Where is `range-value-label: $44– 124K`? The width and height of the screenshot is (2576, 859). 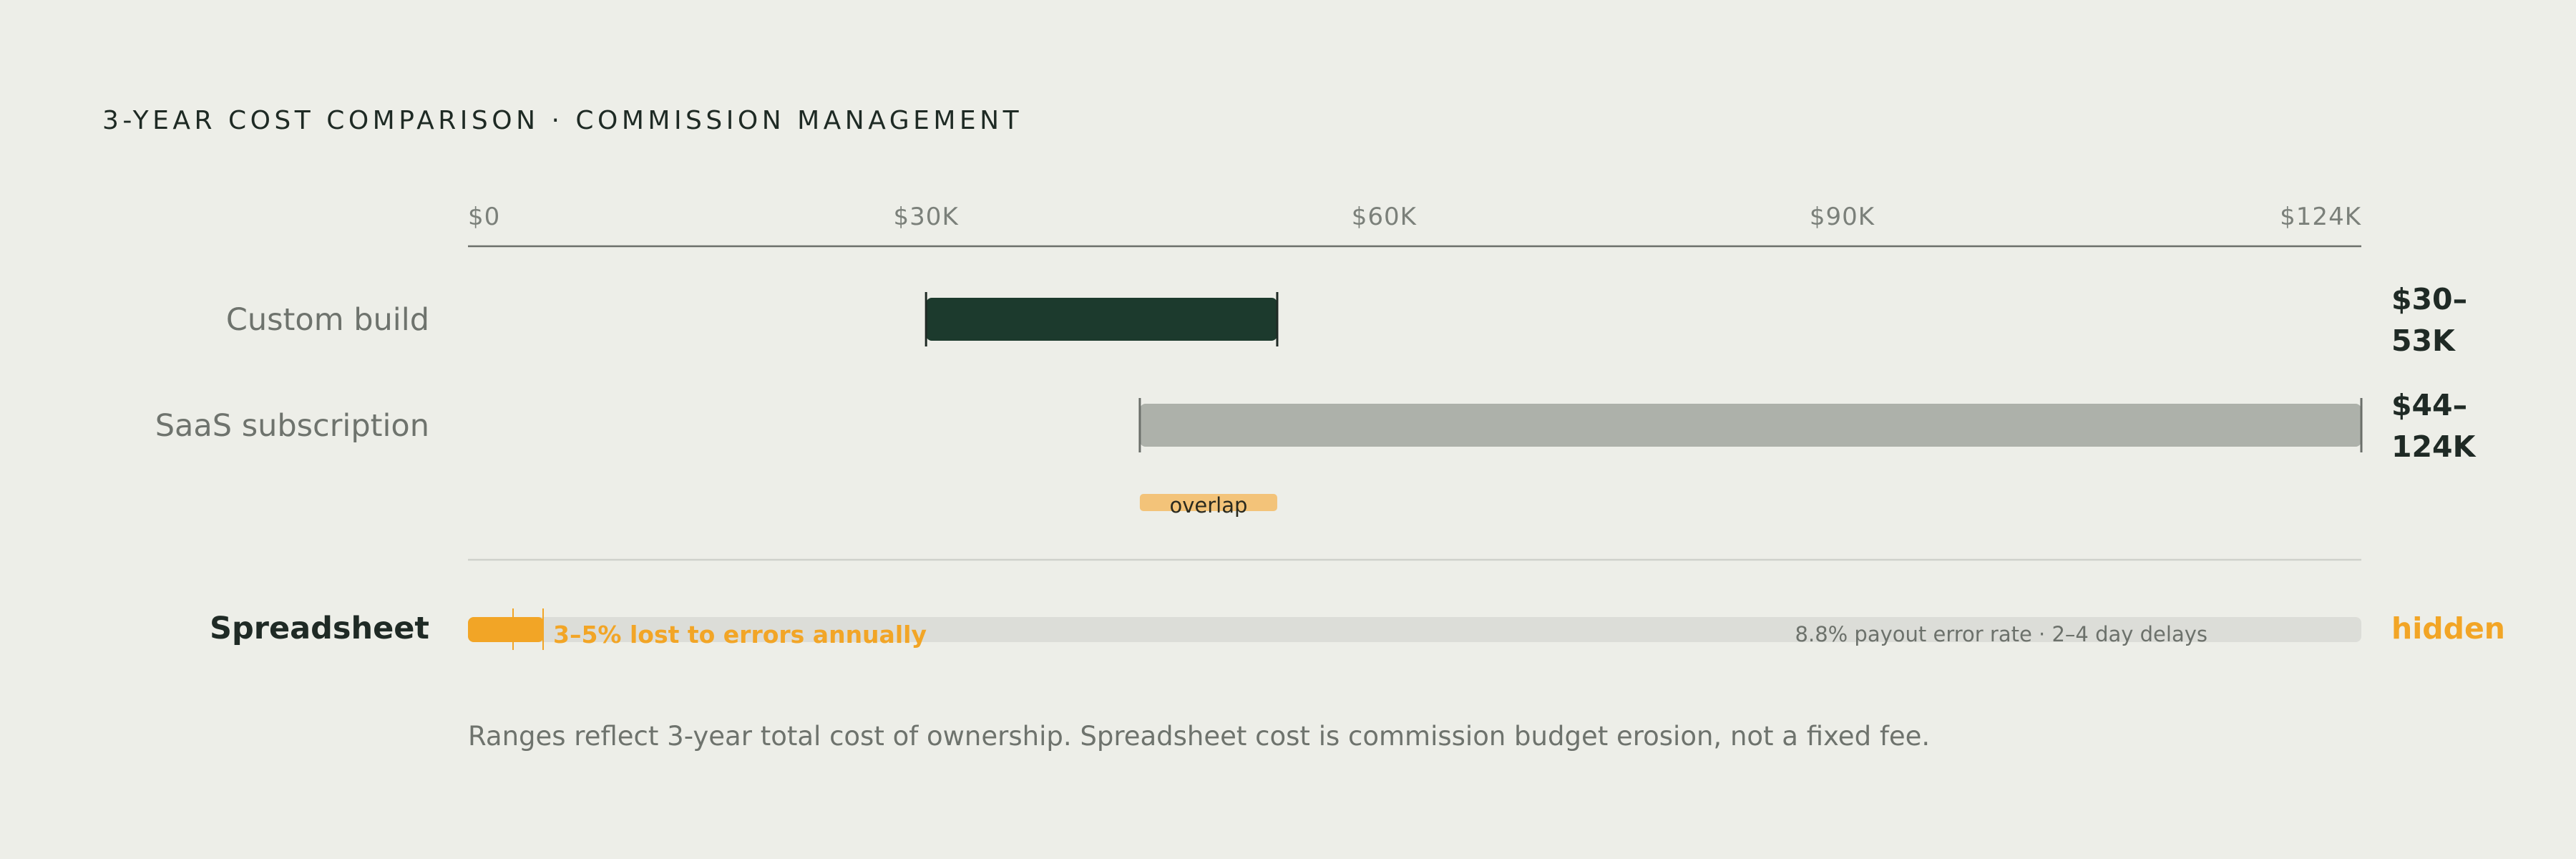 range-value-label: $44– 124K is located at coordinates (2434, 426).